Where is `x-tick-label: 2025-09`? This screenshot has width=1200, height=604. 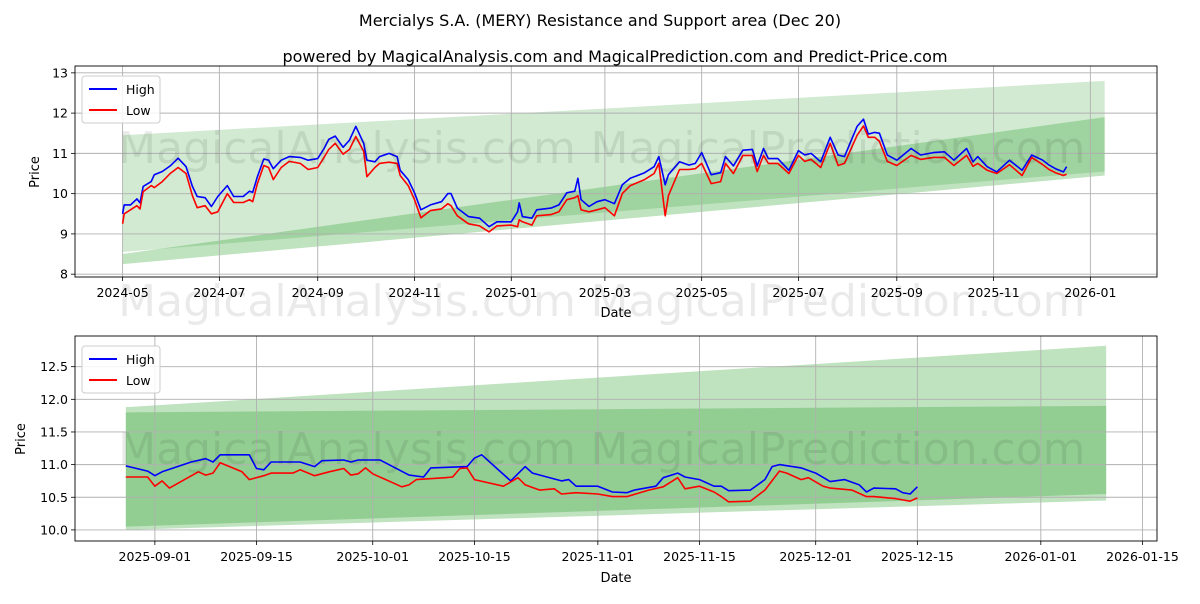
x-tick-label: 2025-09 is located at coordinates (897, 292).